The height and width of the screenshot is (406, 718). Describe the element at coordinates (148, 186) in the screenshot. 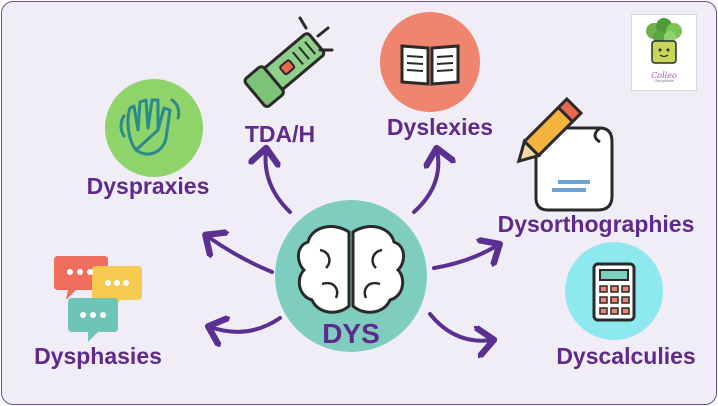

I see `node-label: Dyspraxies` at that location.